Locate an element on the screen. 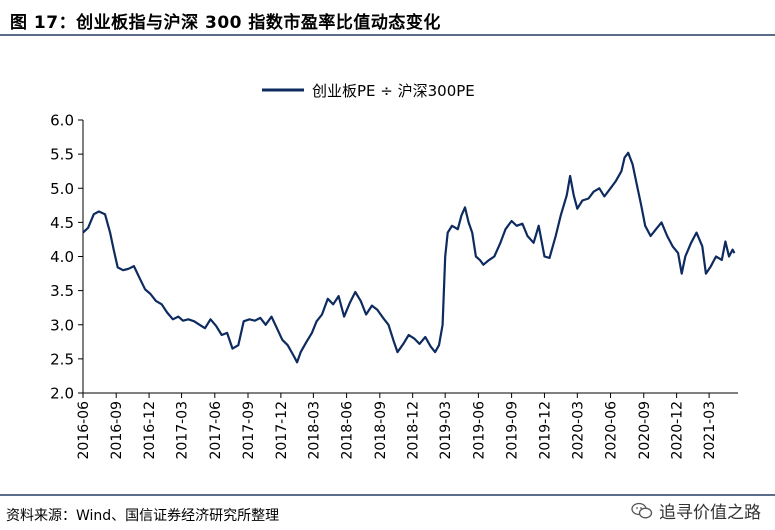 The width and height of the screenshot is (775, 530). x-tick-label: 2017-06 is located at coordinates (216, 430).